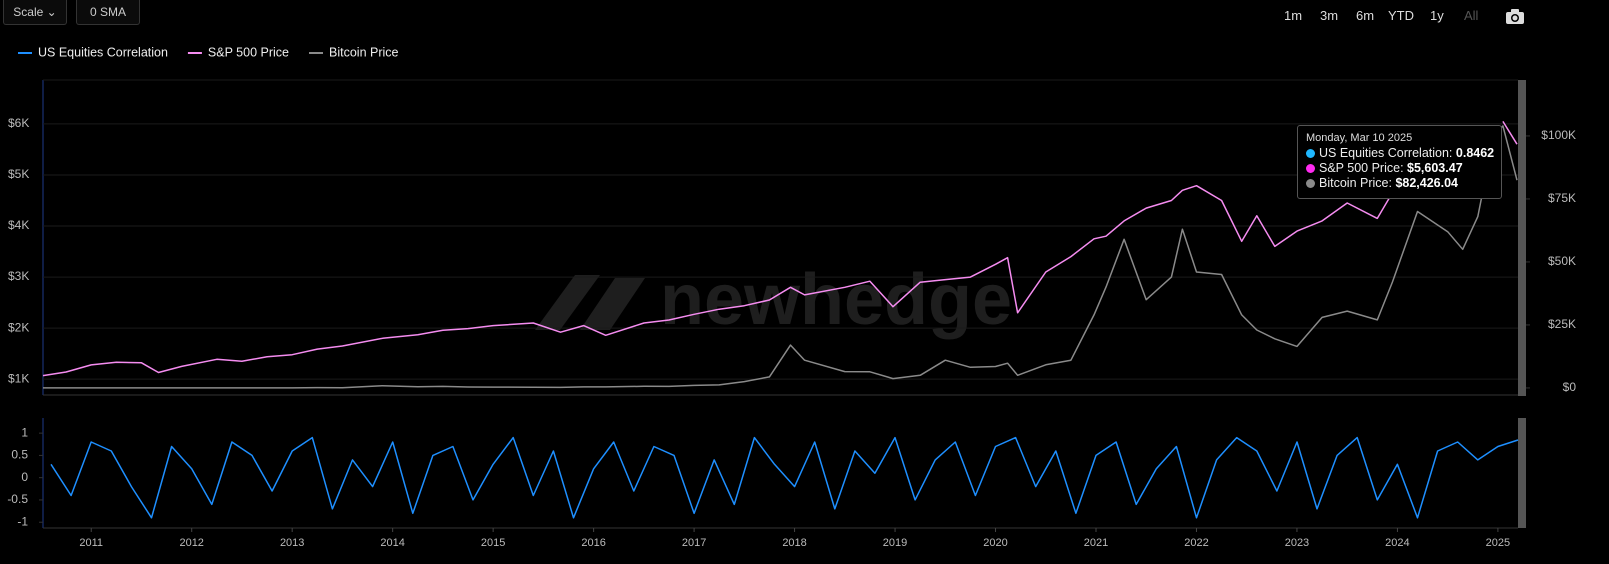 The width and height of the screenshot is (1609, 564). I want to click on tooltip-label: US Equities Correlation:, so click(1386, 153).